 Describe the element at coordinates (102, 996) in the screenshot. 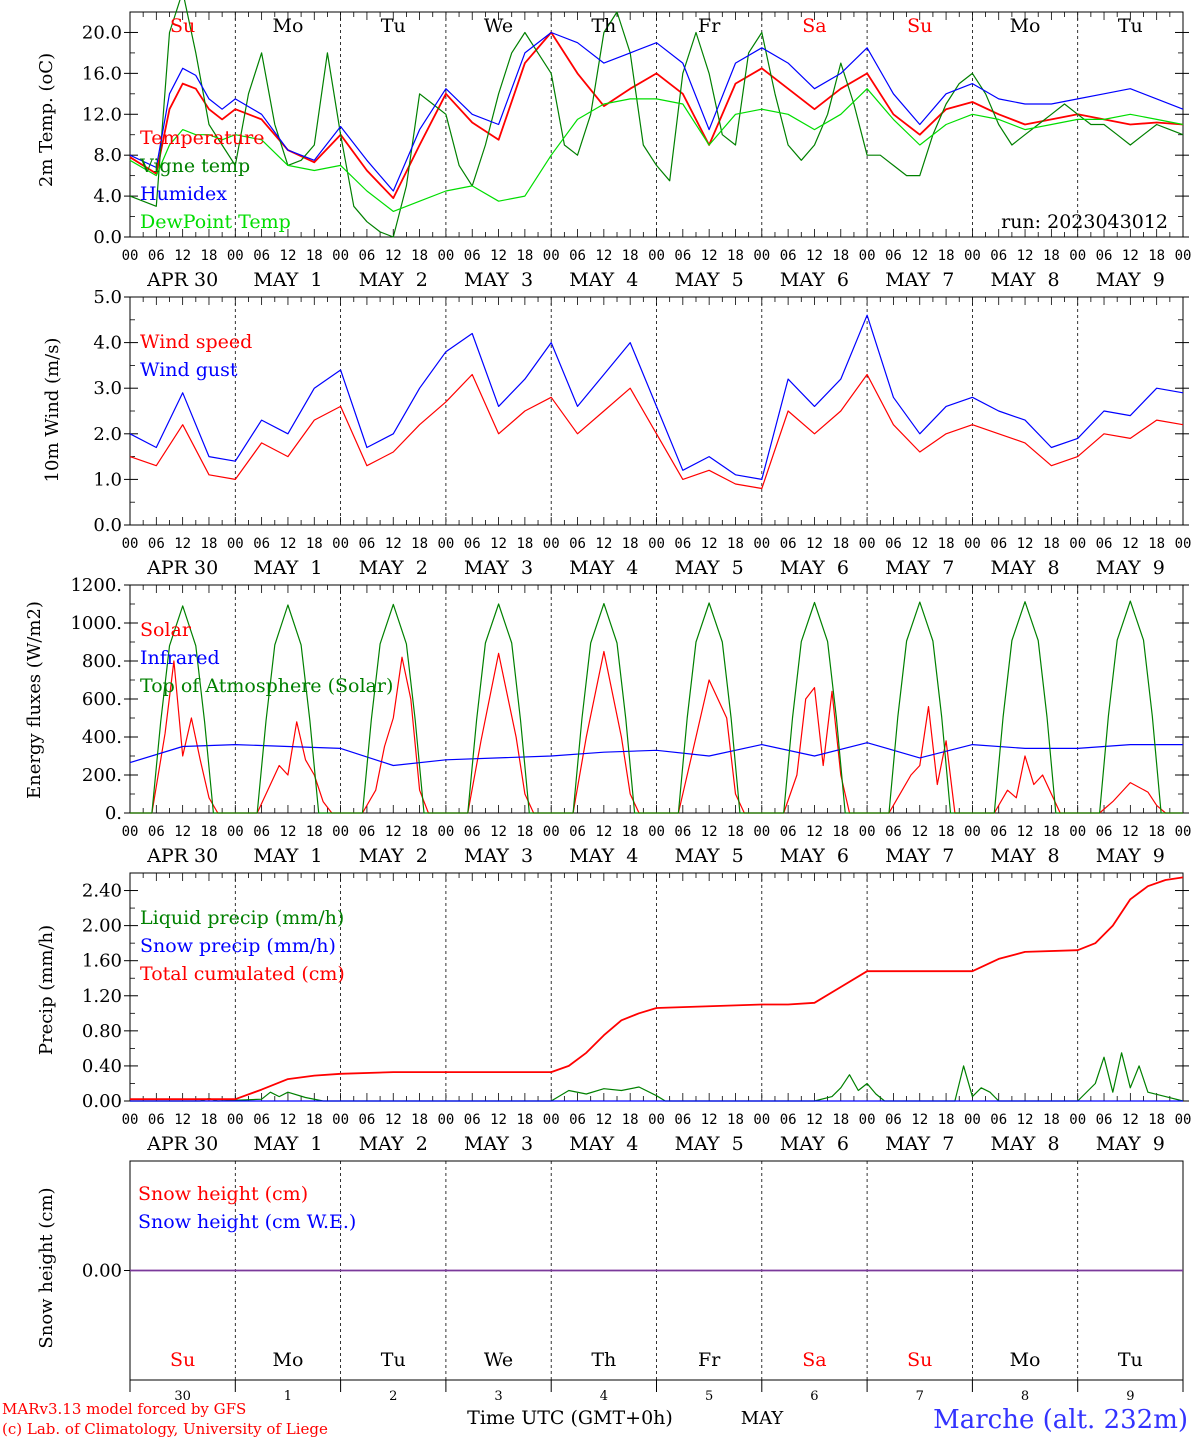

I see `y-tick-label: 1.20` at that location.